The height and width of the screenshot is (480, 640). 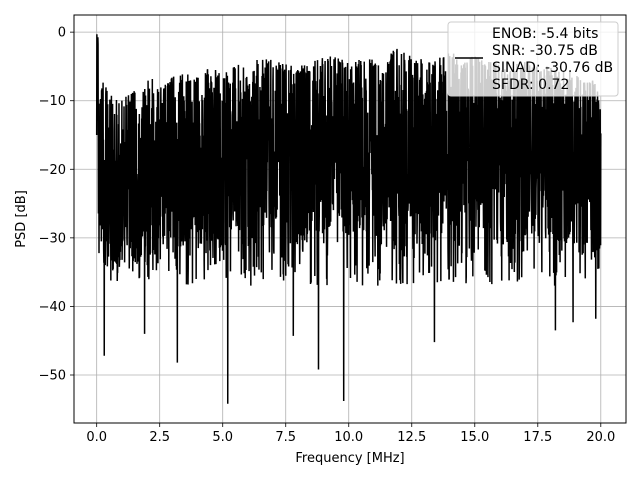 I want to click on legend-box, so click(x=533, y=59).